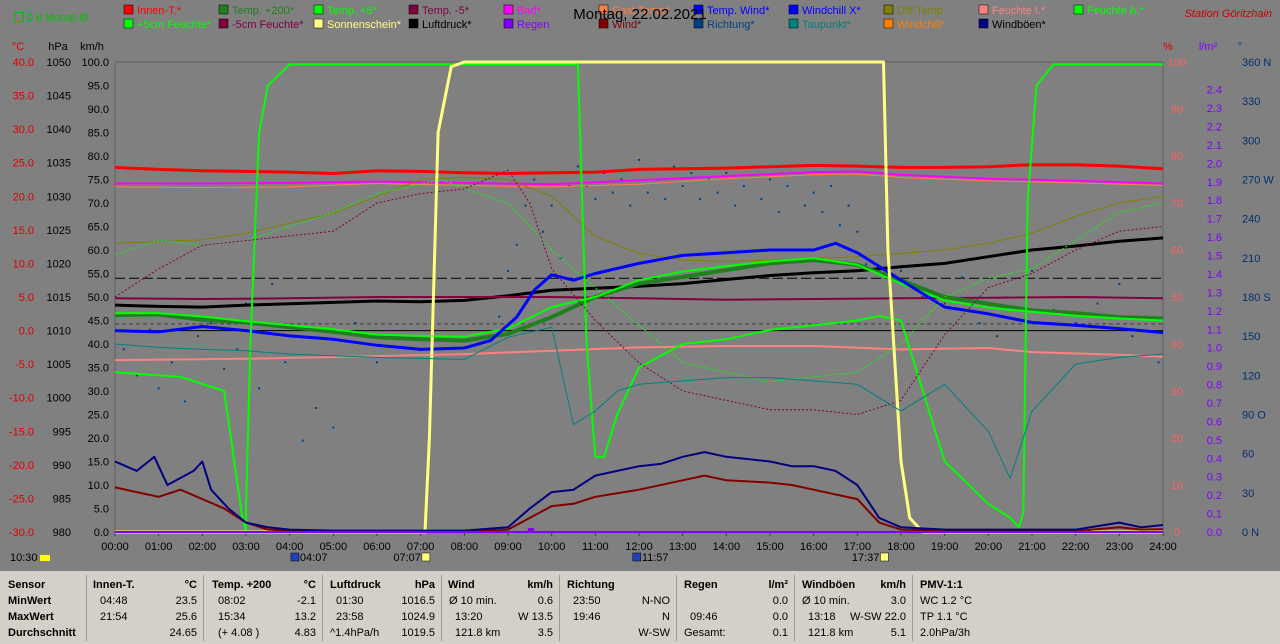  I want to click on rain-tick-label: 0.2, so click(1214, 496).